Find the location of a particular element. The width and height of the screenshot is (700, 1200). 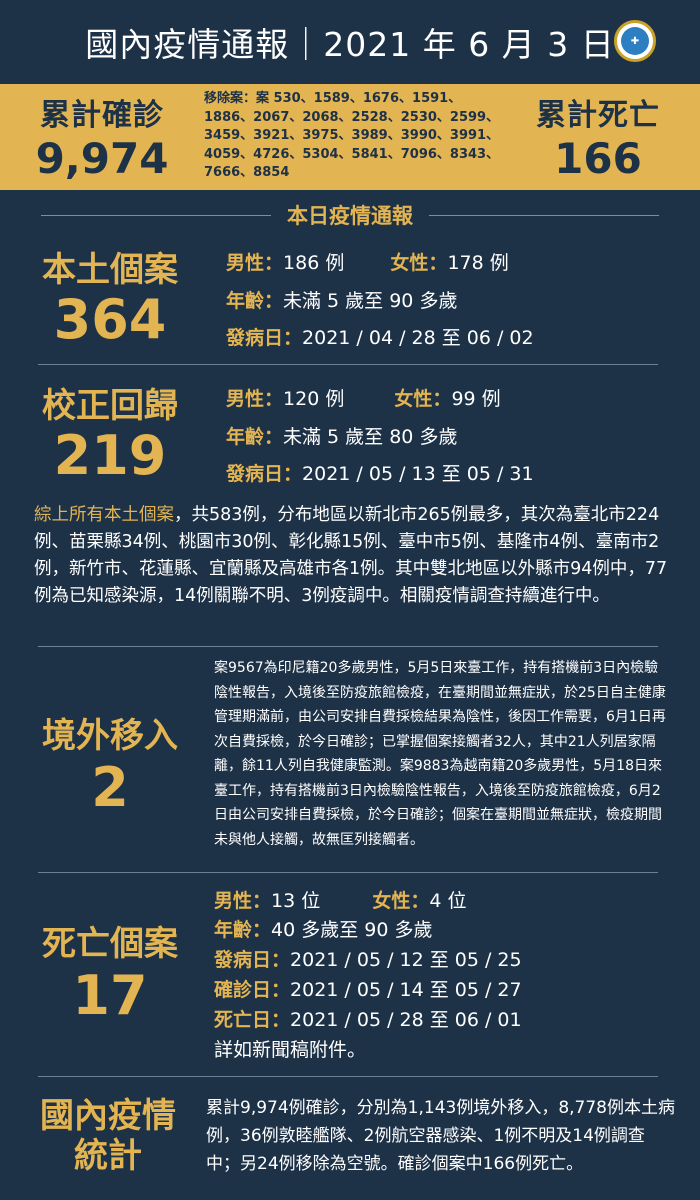

local-onset-line: 發病日：2021 / 04 / 28 至 06 / 02 is located at coordinates (380, 338).